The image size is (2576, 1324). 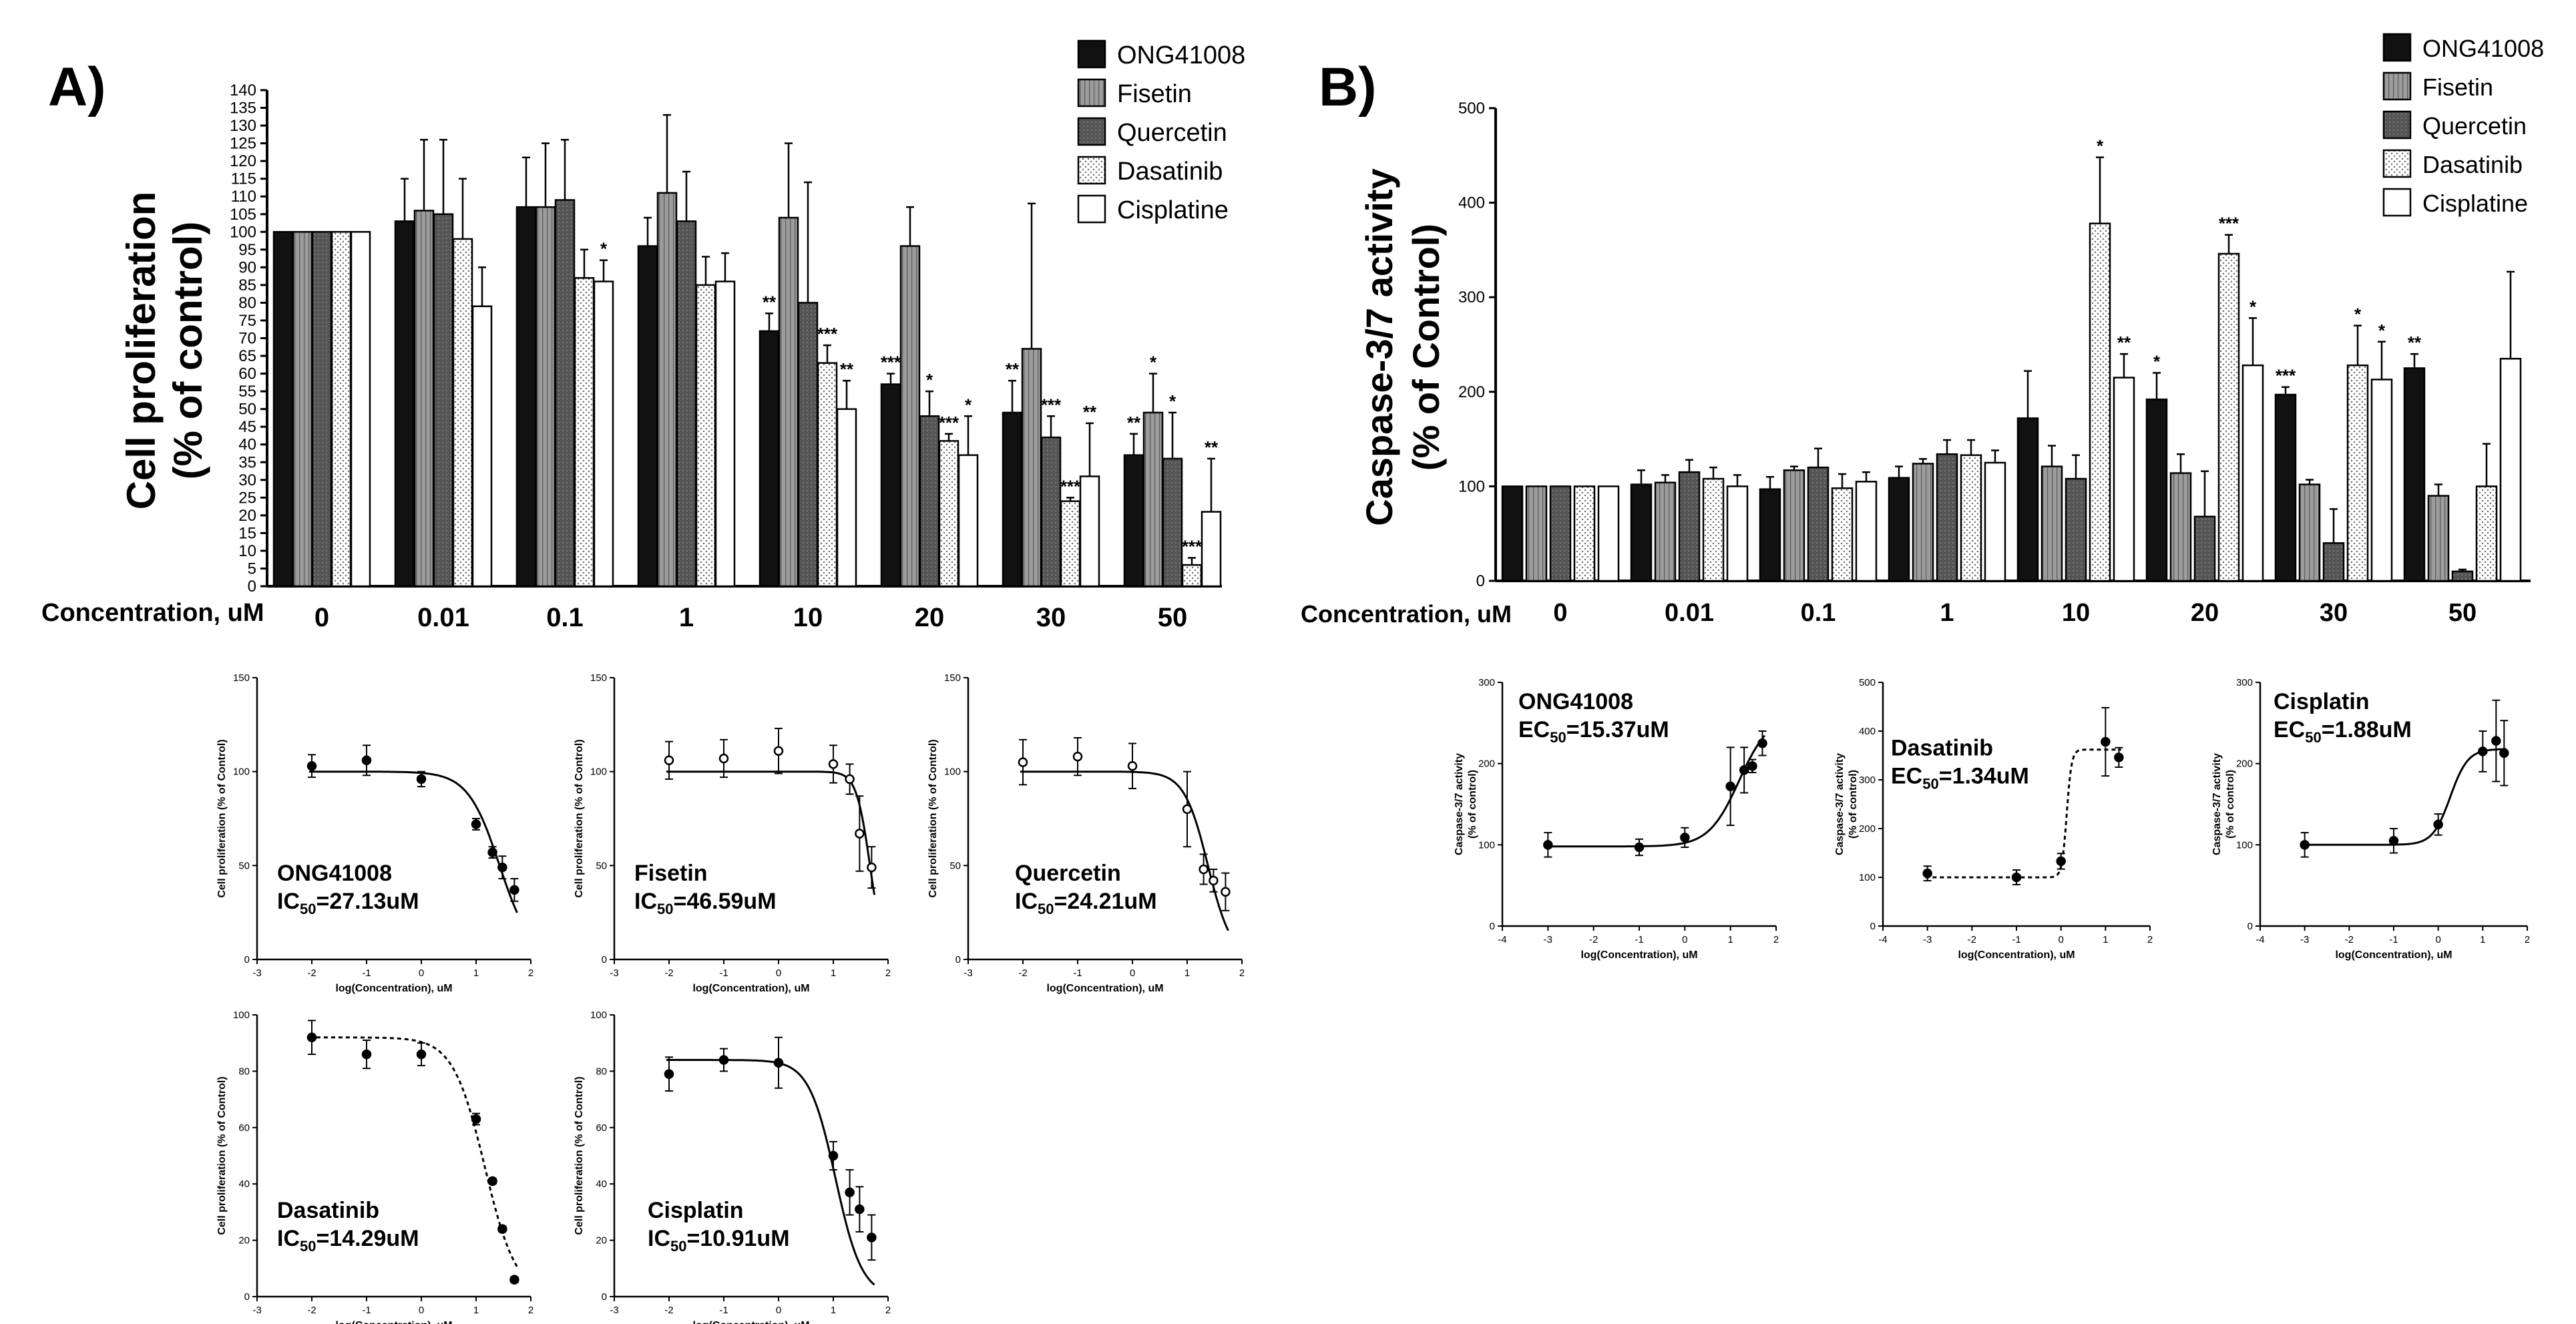 What do you see at coordinates (2119, 757) in the screenshot?
I see `data-point-b2` at bounding box center [2119, 757].